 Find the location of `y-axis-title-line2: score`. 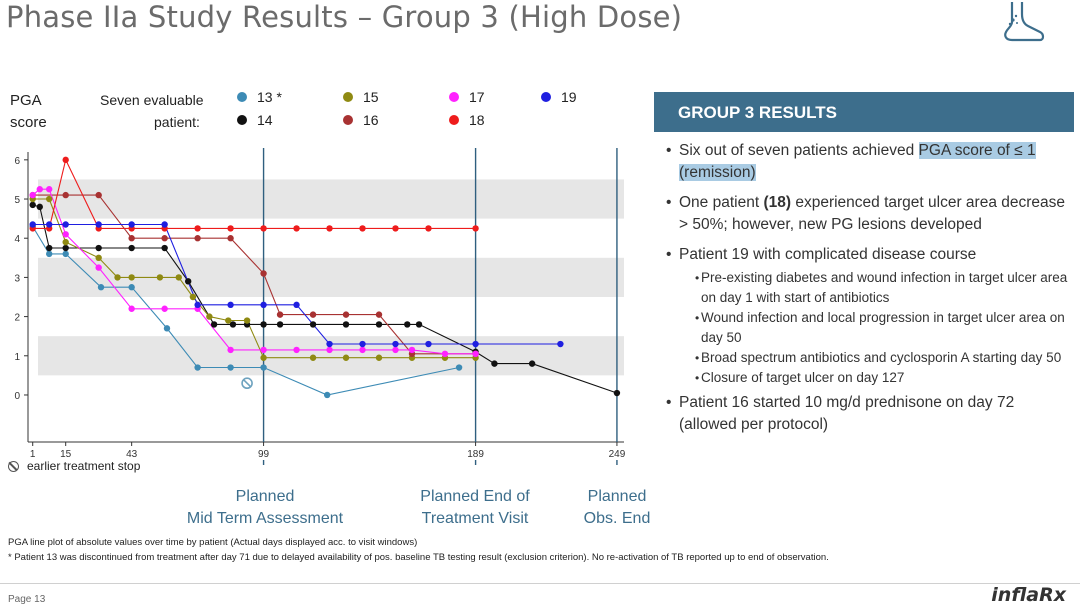

y-axis-title-line2: score is located at coordinates (28, 122).